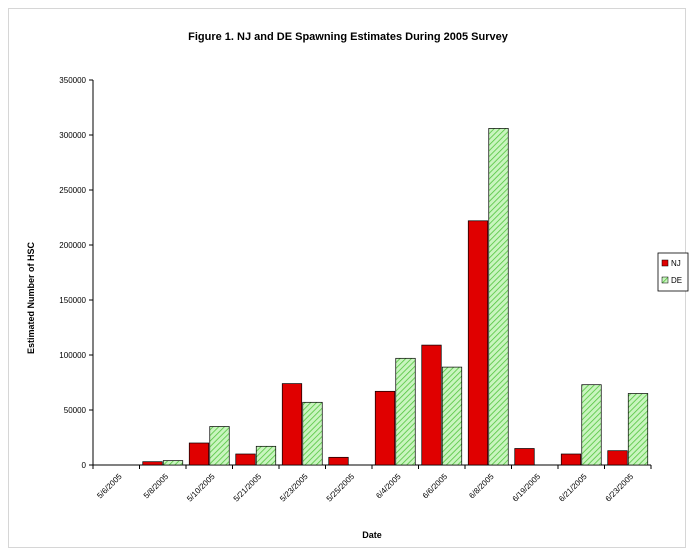  What do you see at coordinates (294, 488) in the screenshot?
I see `x-tick-label: 5/23/2005` at bounding box center [294, 488].